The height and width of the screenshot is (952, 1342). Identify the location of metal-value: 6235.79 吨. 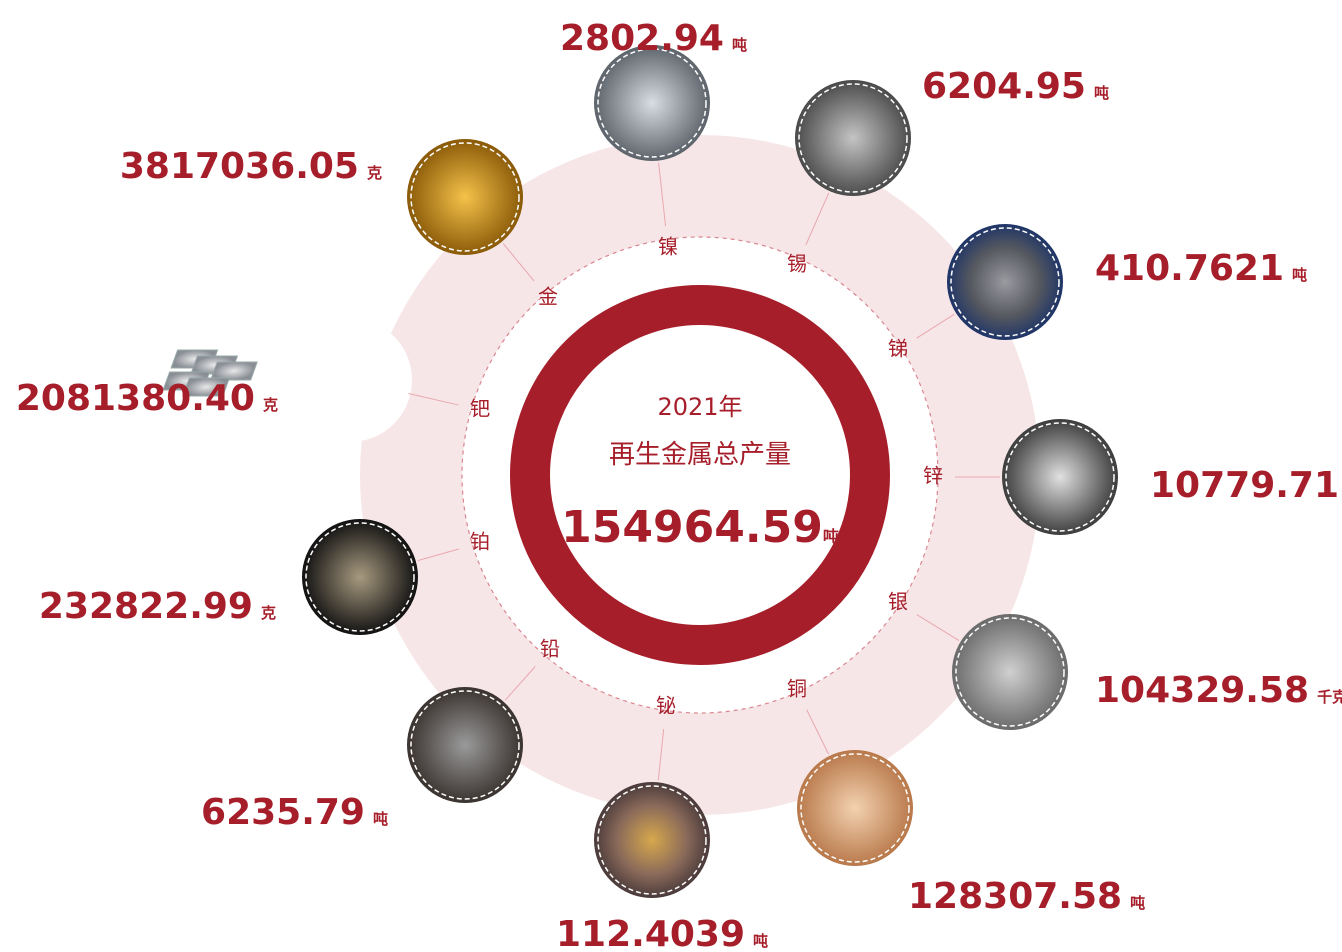
(294, 812).